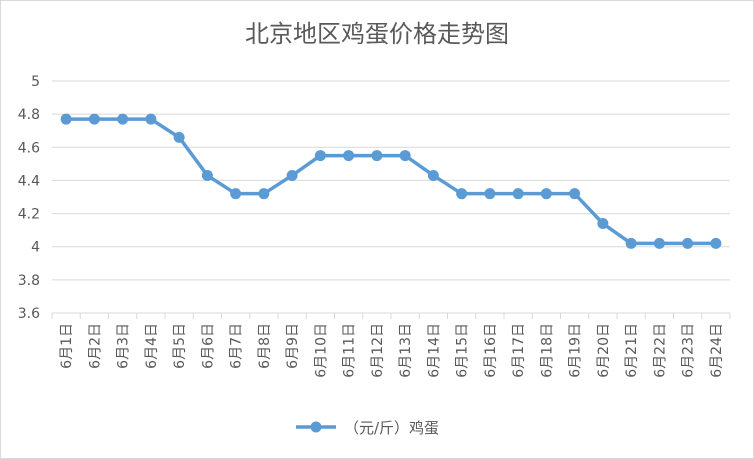 The height and width of the screenshot is (459, 754). I want to click on x-tick-label: 6月8日, so click(265, 346).